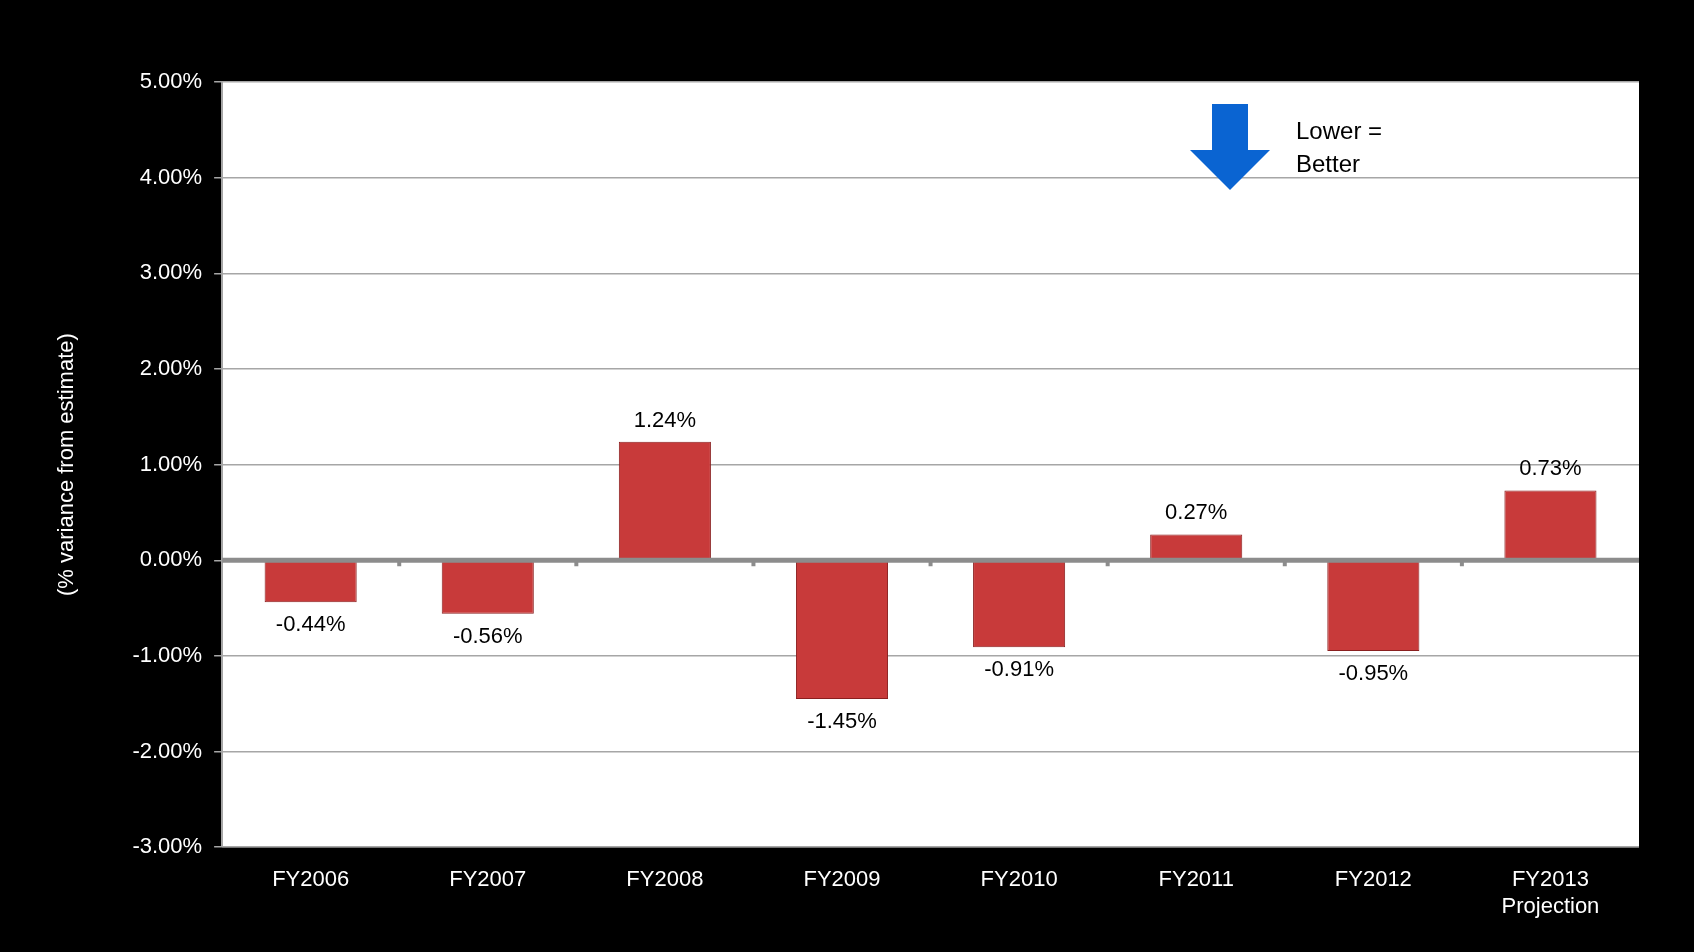 The image size is (1694, 952). Describe the element at coordinates (487, 635) in the screenshot. I see `data-label: -0.56%` at that location.